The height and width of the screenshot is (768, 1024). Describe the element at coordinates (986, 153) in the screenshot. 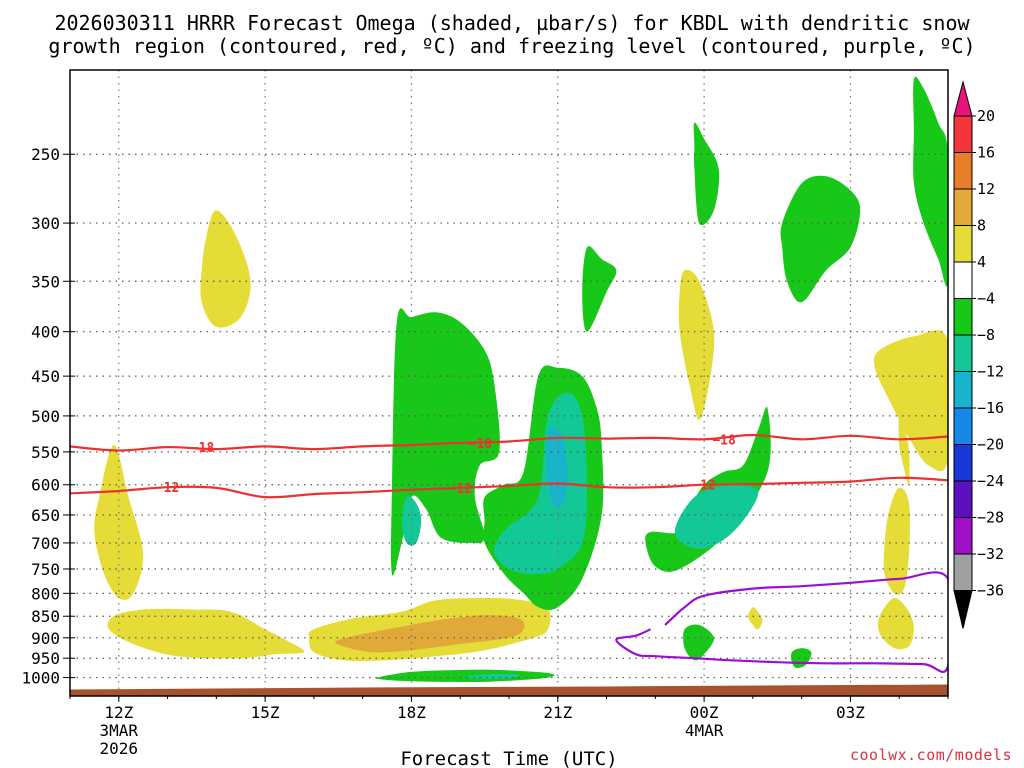

I see `colorbar-label: 16` at that location.